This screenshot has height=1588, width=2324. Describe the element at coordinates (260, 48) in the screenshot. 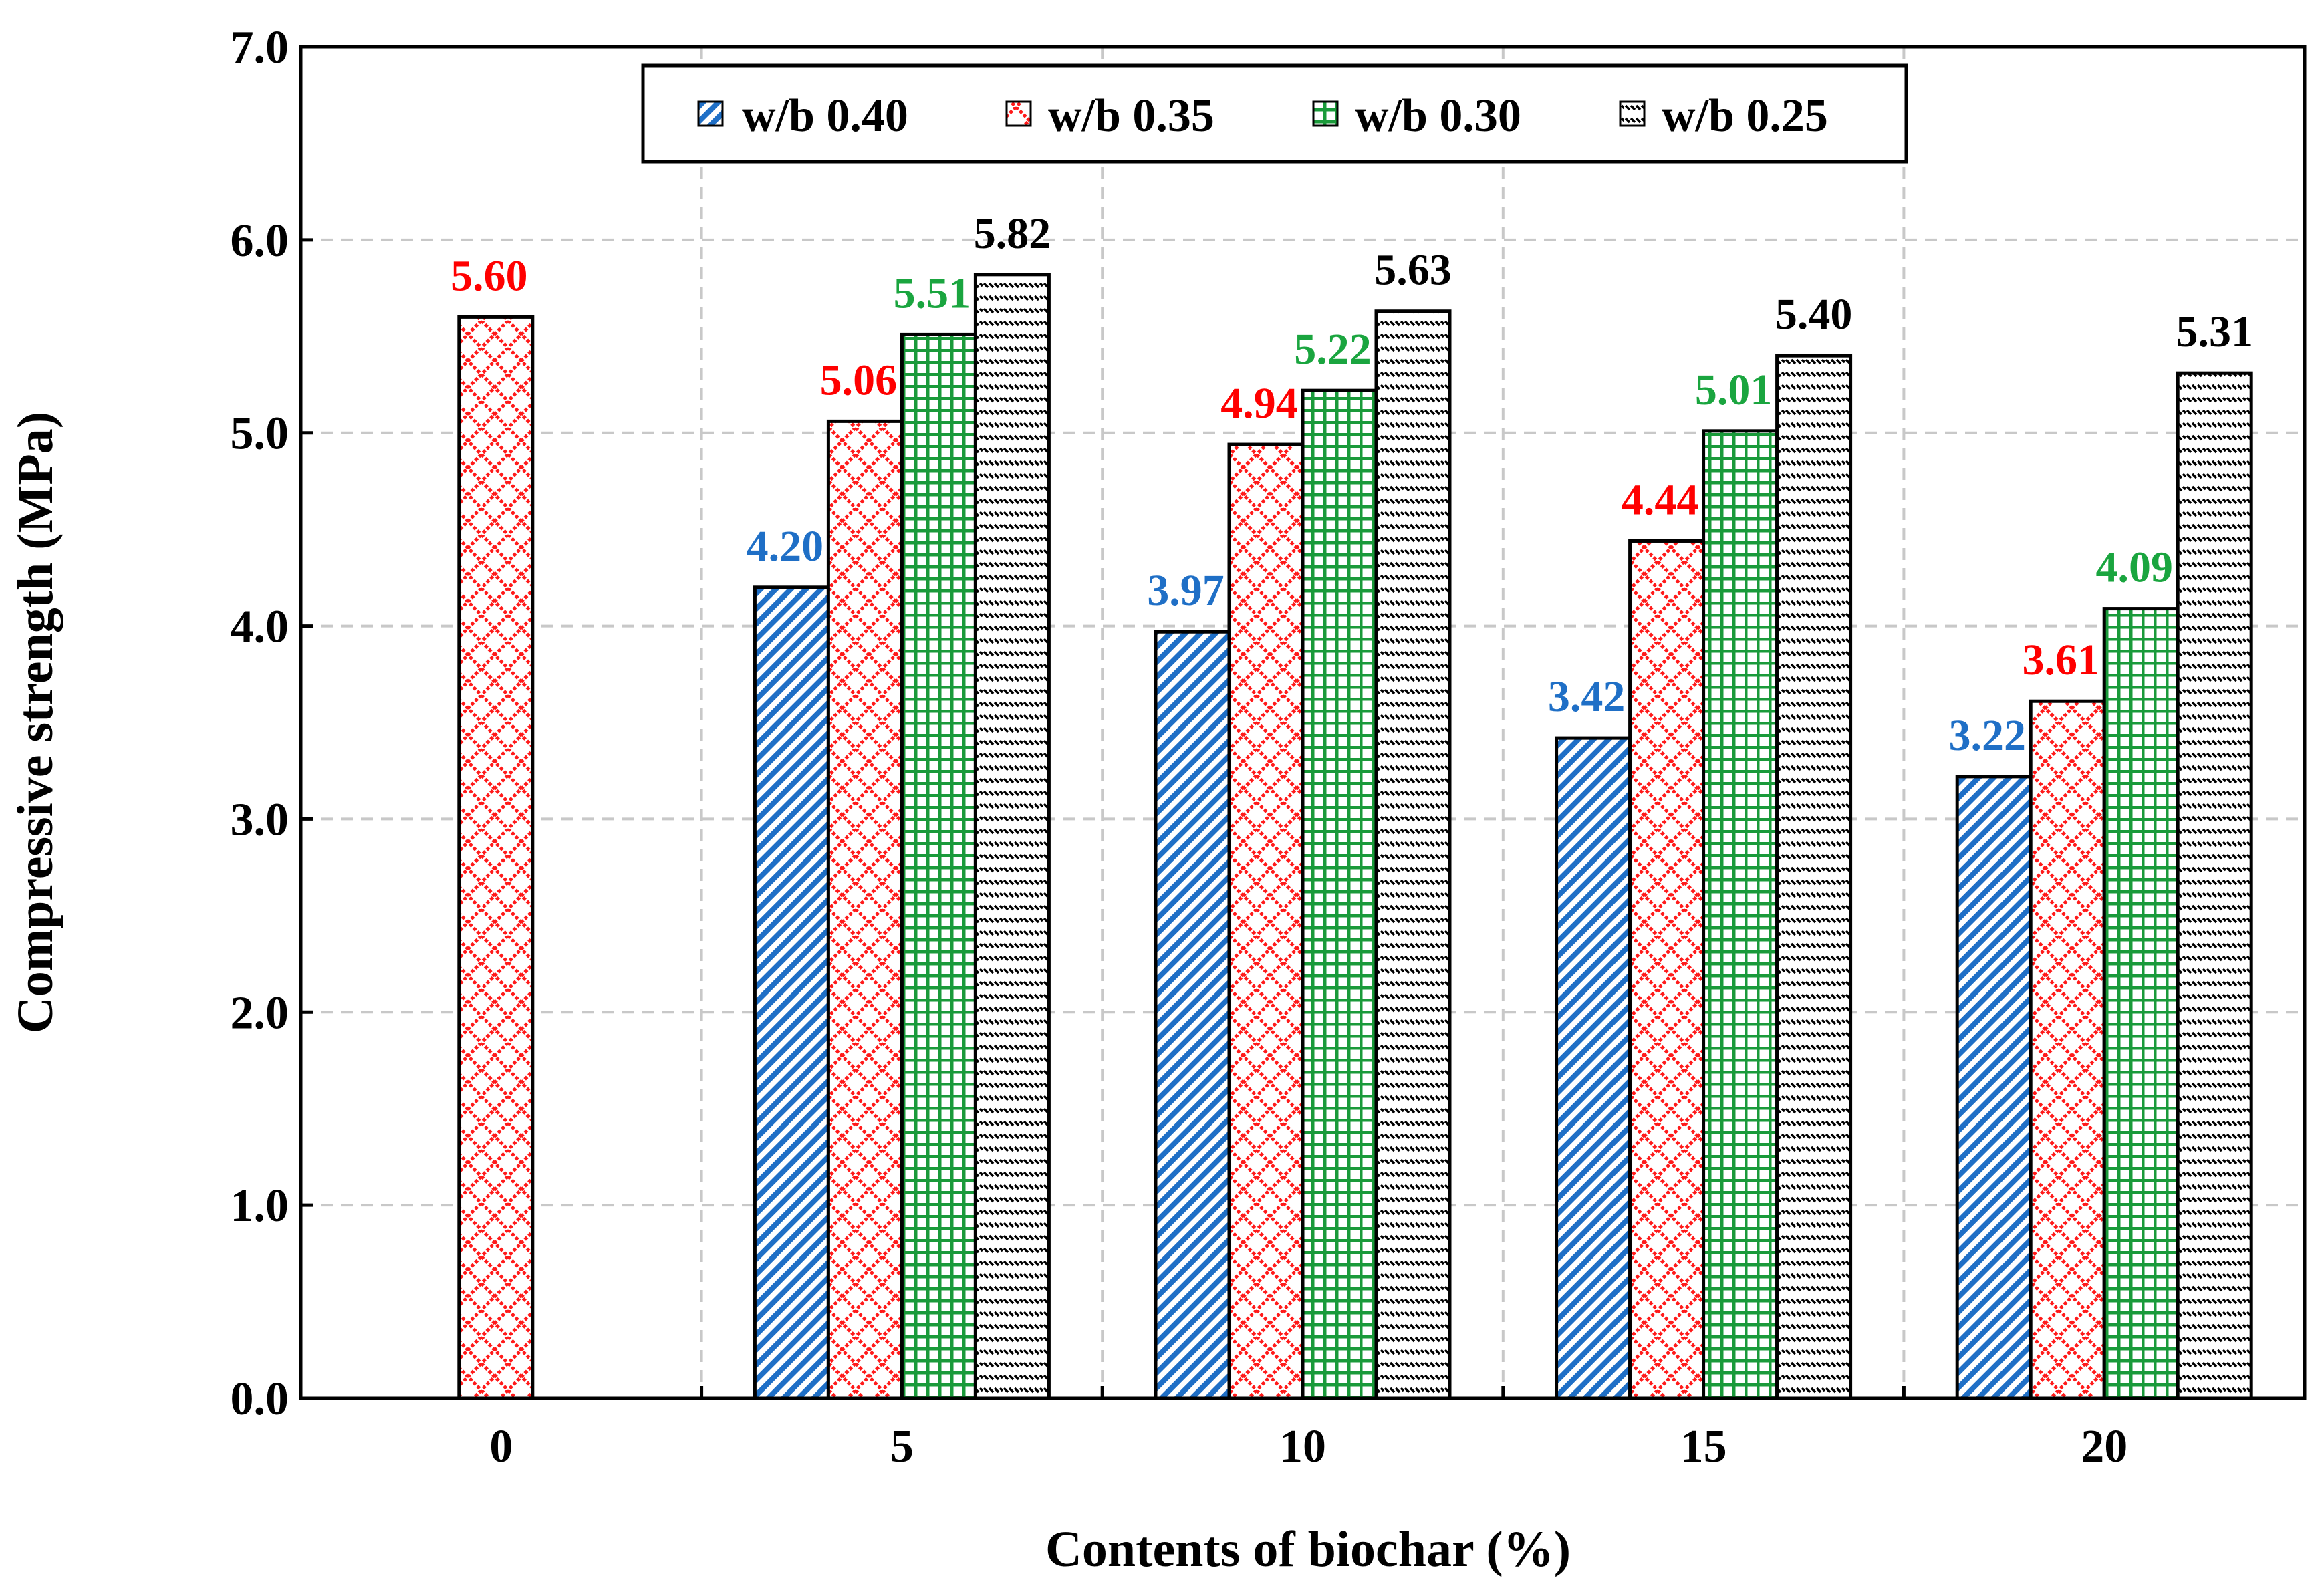

I see `y-tick-label: 7.0` at that location.